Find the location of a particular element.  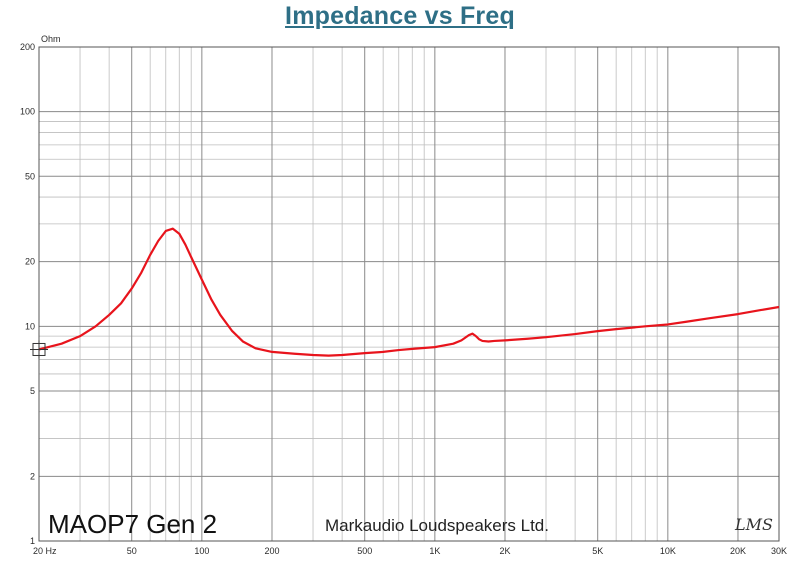

y-tick-label: 1 is located at coordinates (32, 541).